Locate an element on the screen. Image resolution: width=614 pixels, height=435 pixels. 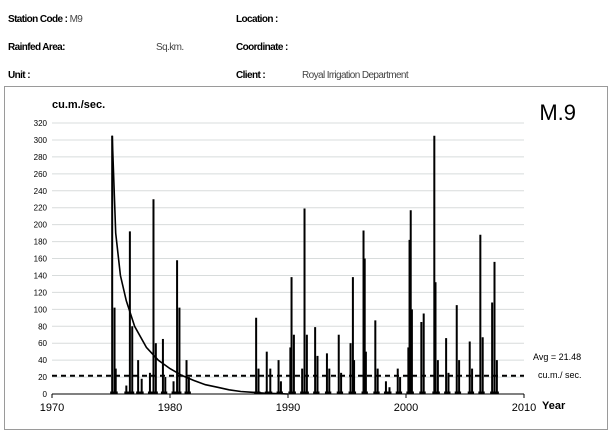
average-label: Avg = 21.48 is located at coordinates (557, 357).